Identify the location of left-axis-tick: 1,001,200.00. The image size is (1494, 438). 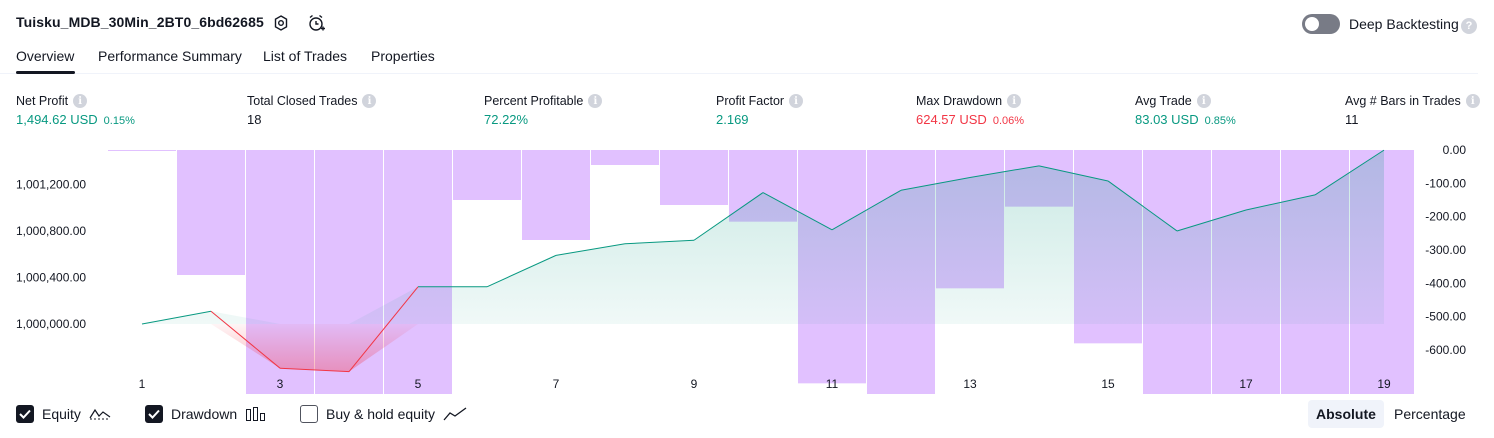
(51, 184).